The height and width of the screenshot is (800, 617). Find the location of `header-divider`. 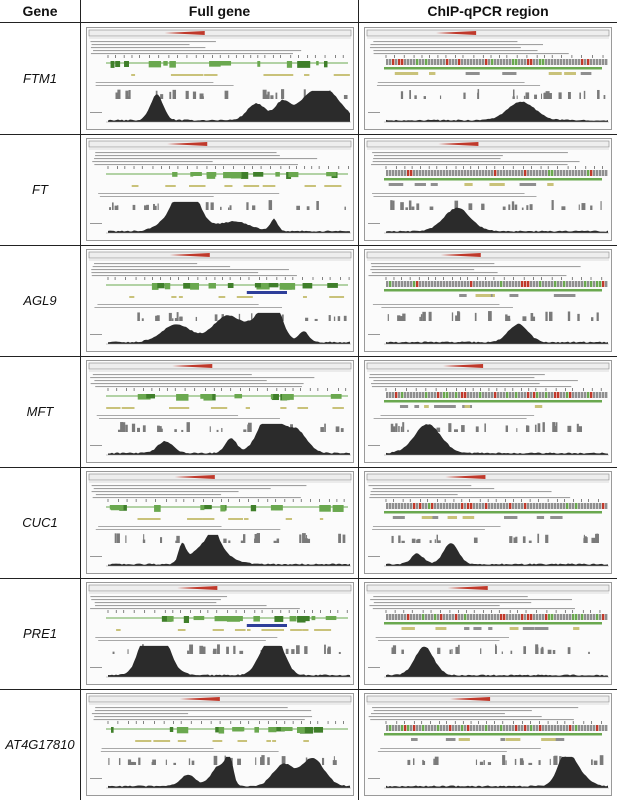

header-divider is located at coordinates (308, 22).